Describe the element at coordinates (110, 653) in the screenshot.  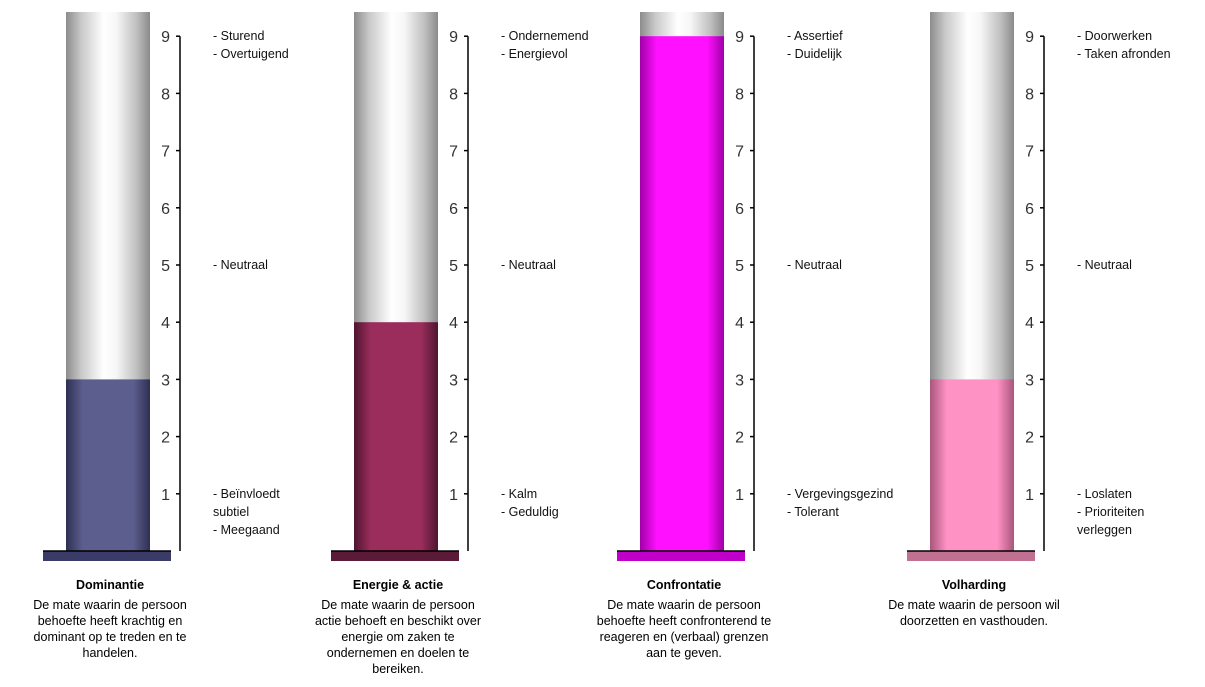
I see `chart-description: handelen.` at that location.